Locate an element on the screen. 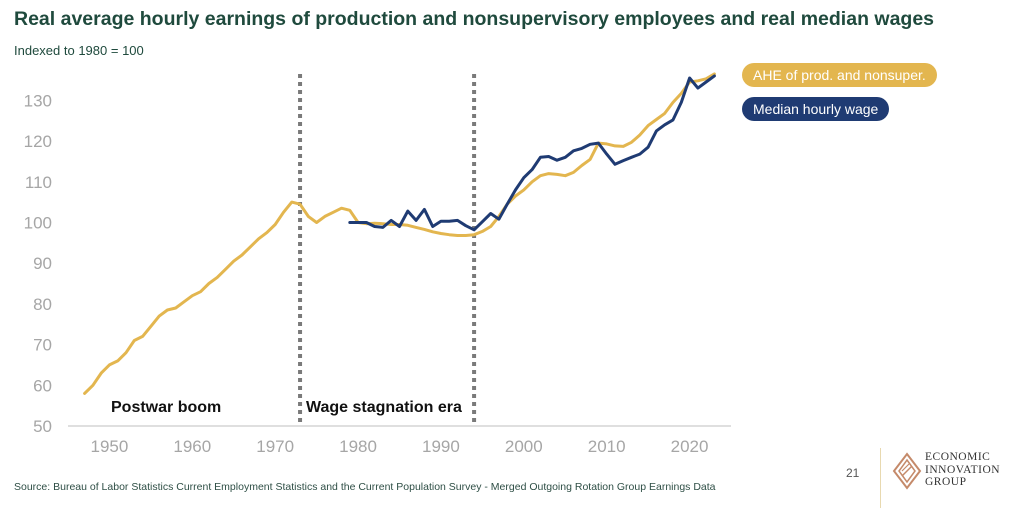  y-tick-label-130: 130 is located at coordinates (38, 100).